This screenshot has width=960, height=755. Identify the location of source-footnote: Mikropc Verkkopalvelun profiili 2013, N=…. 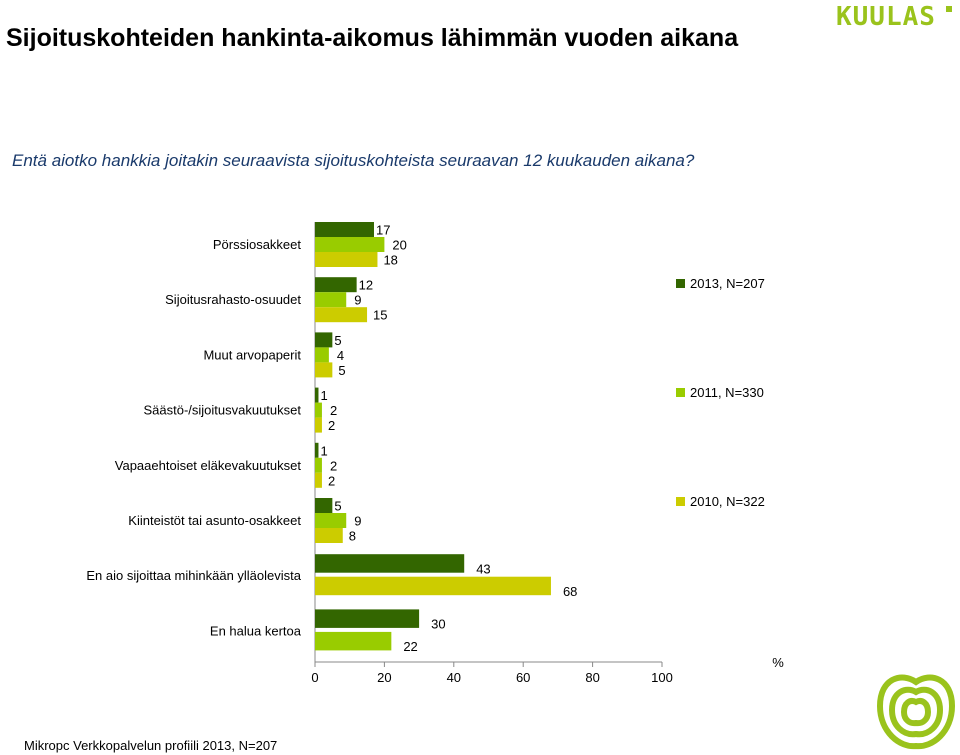
(151, 745).